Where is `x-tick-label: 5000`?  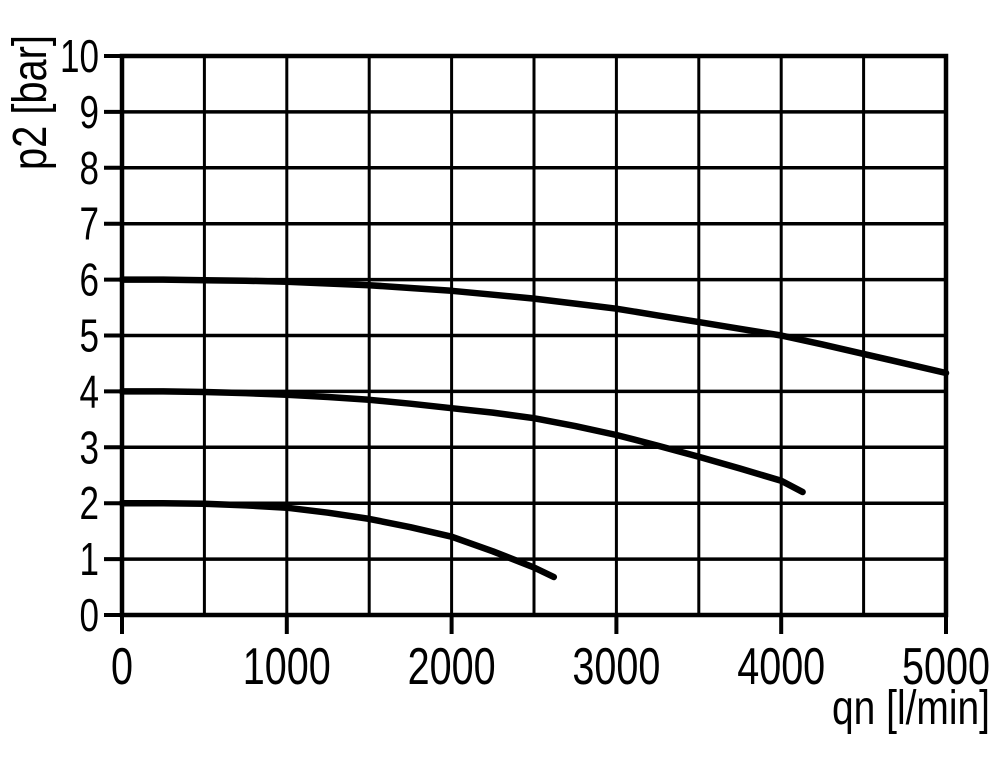
x-tick-label: 5000 is located at coordinates (946, 667).